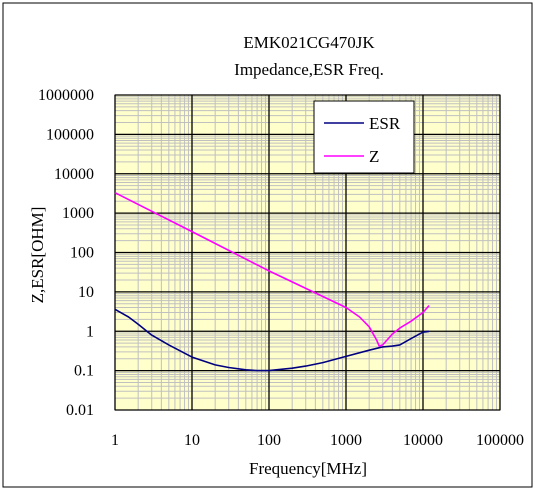 The image size is (535, 490). What do you see at coordinates (84, 371) in the screenshot?
I see `y-tick-label: 0.1` at bounding box center [84, 371].